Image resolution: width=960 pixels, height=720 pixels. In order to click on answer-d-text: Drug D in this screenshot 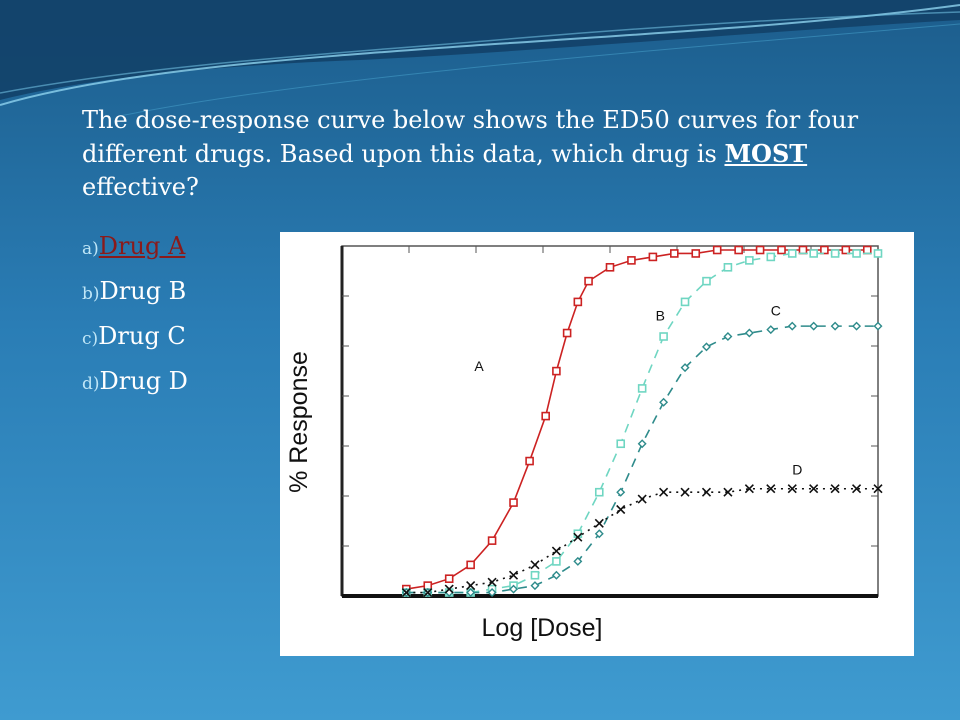, I will do `click(143, 381)`.